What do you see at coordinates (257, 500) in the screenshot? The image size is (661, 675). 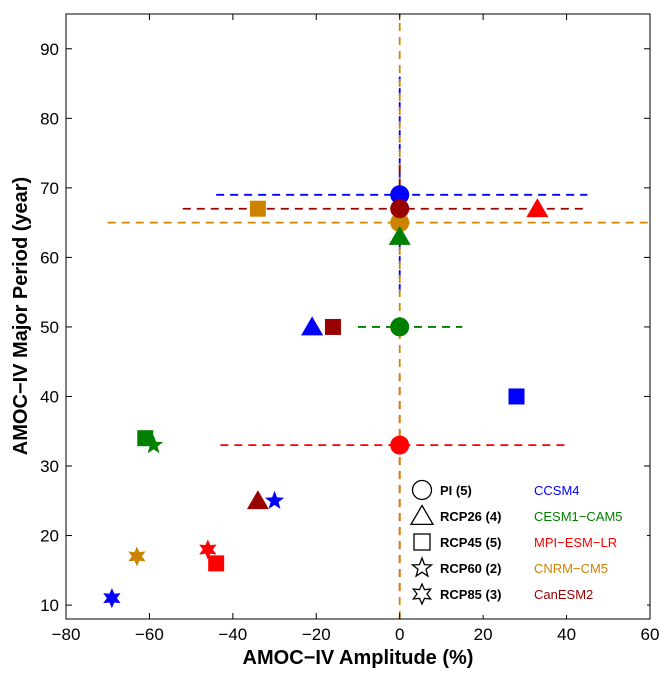 I see `point-rcp26-4-canesm2` at bounding box center [257, 500].